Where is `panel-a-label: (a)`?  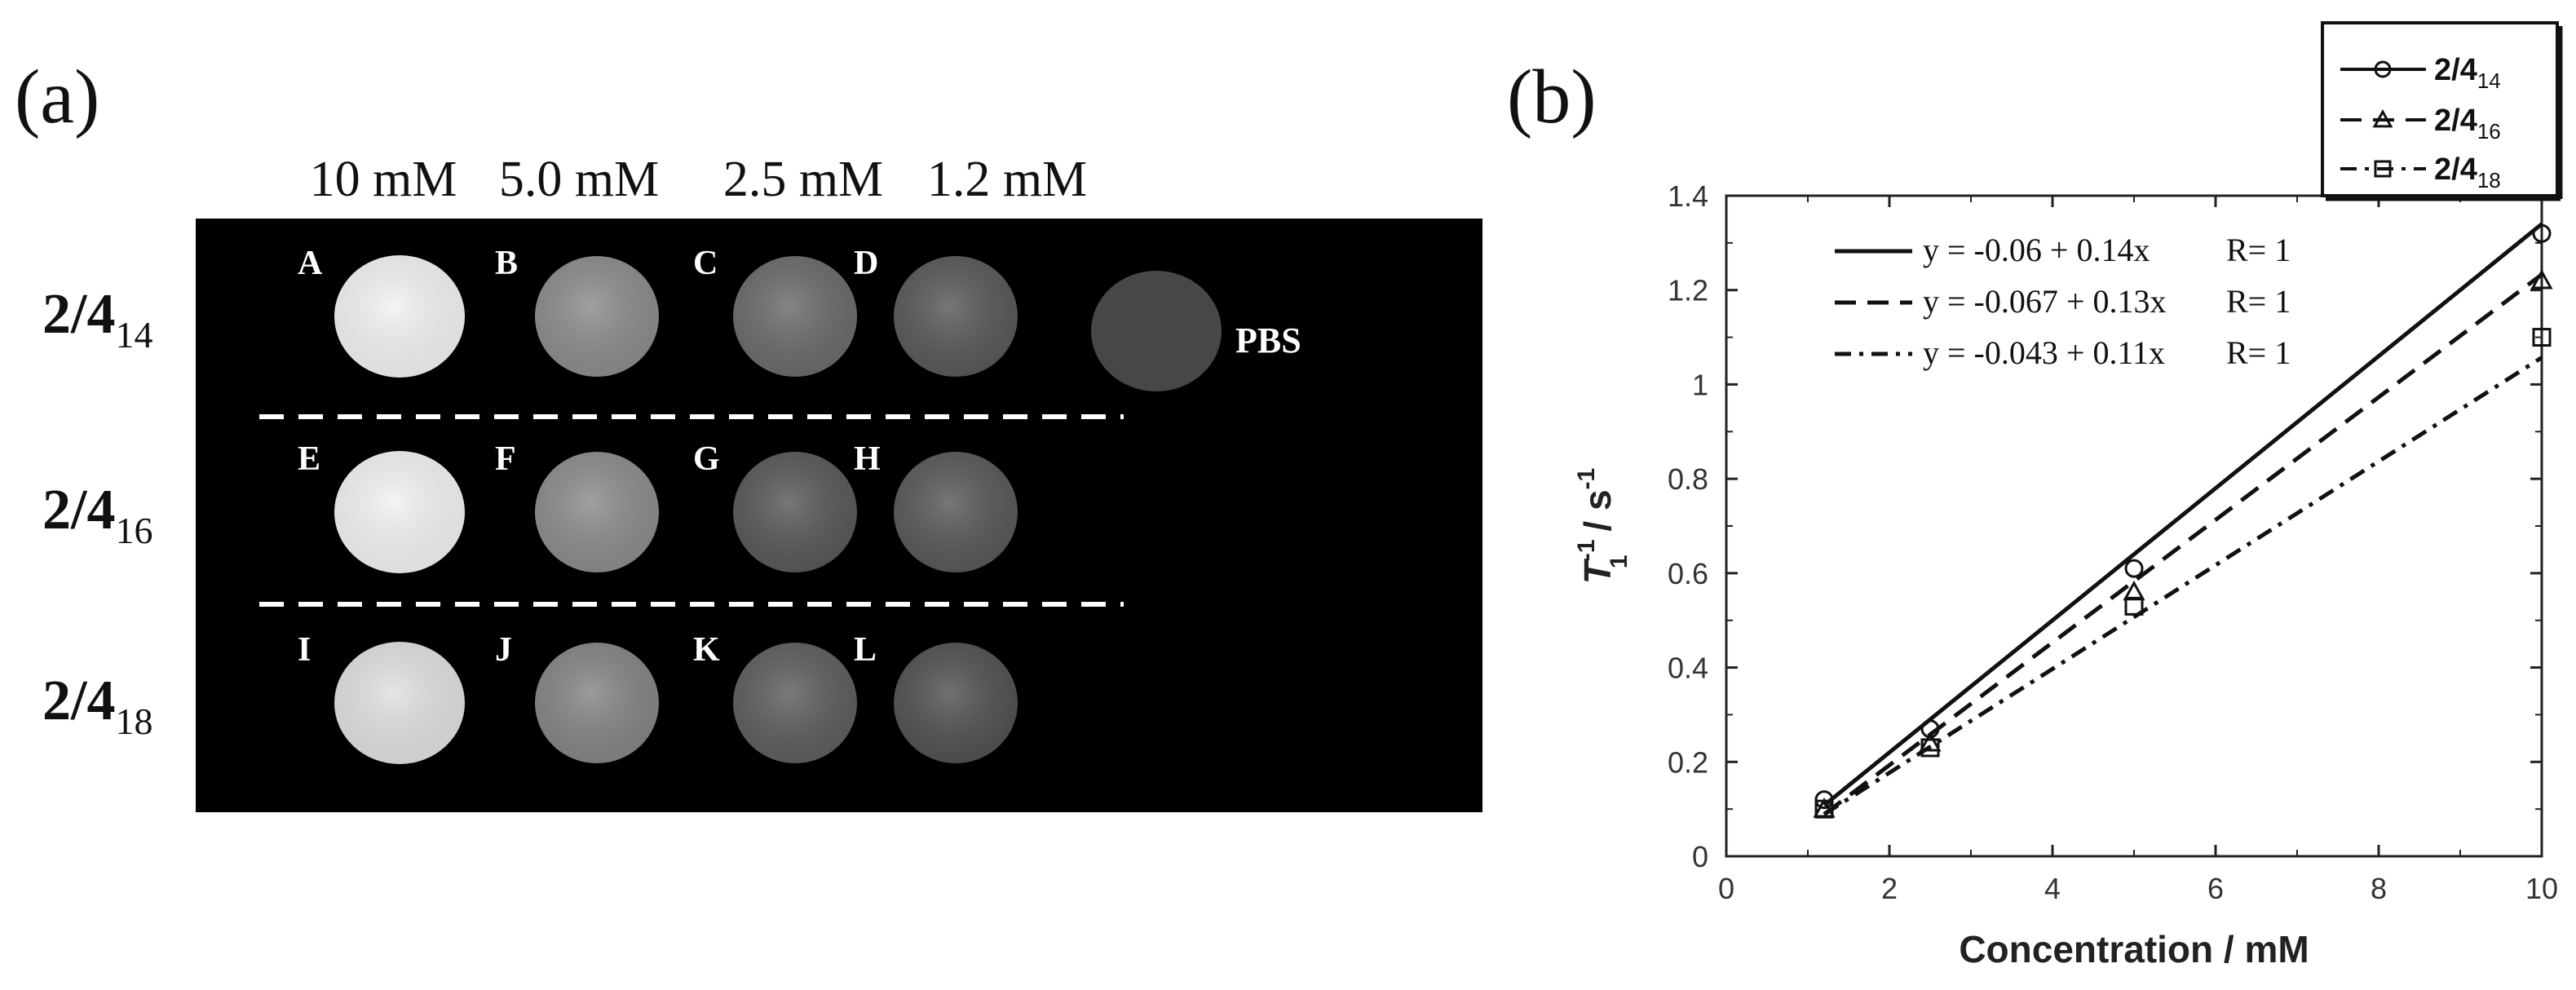 panel-a-label: (a) is located at coordinates (57, 97).